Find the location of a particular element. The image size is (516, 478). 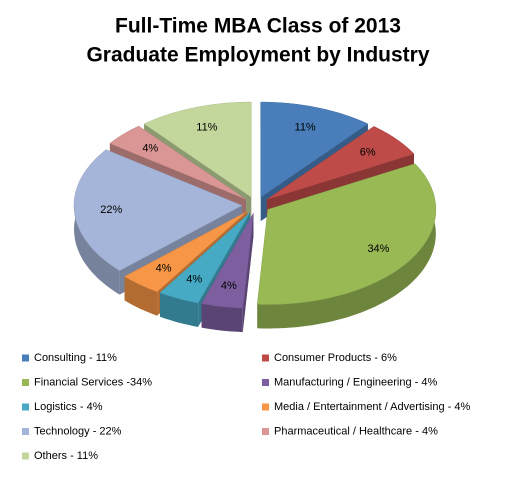

slice-group: 4% is located at coordinates (227, 273).